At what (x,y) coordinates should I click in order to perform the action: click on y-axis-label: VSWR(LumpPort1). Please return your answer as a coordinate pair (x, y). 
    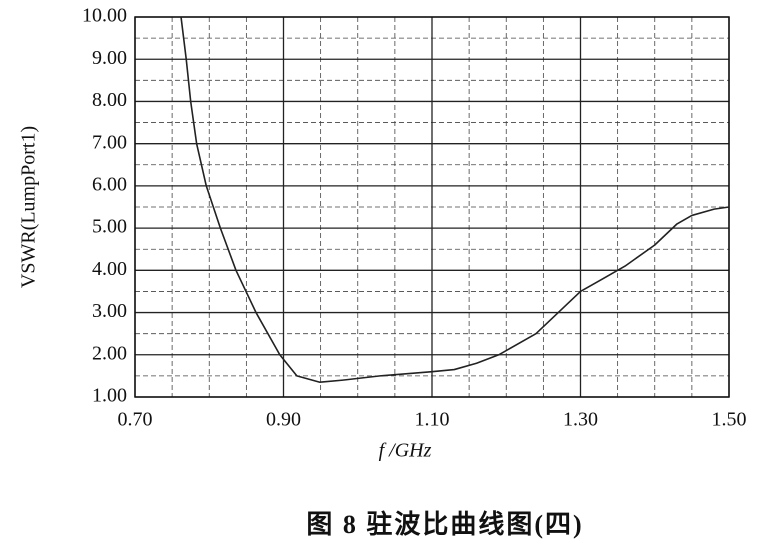
    Looking at the image, I should click on (29, 207).